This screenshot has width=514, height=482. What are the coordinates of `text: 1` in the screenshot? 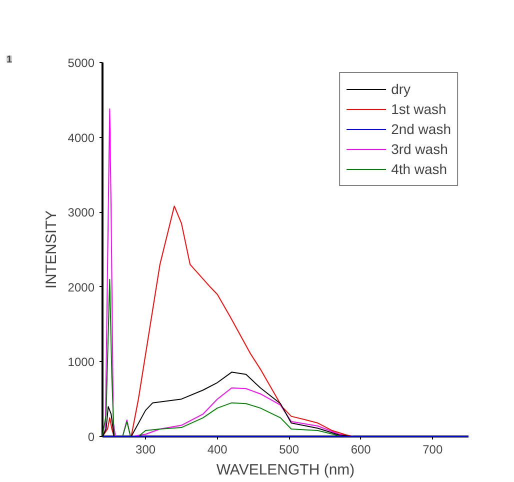 It's located at (9, 60).